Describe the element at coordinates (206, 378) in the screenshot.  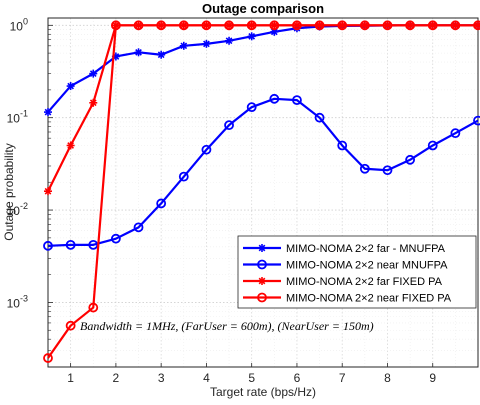
I see `x-tick-label: 4` at that location.